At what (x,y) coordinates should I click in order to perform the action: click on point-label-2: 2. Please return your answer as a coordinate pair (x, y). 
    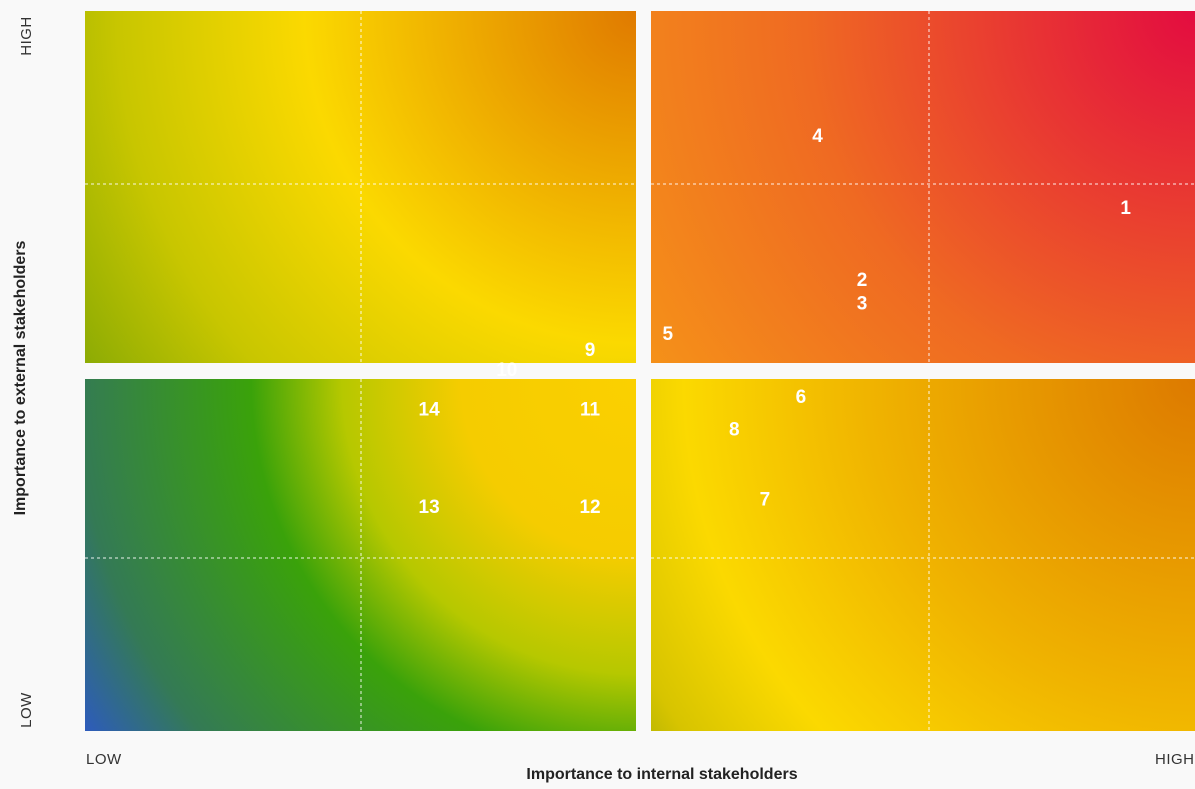
    Looking at the image, I should click on (862, 280).